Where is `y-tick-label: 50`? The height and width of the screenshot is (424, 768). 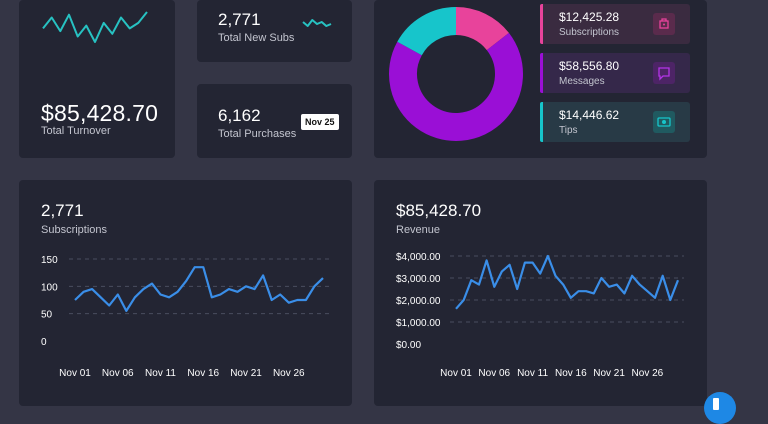 y-tick-label: 50 is located at coordinates (47, 315).